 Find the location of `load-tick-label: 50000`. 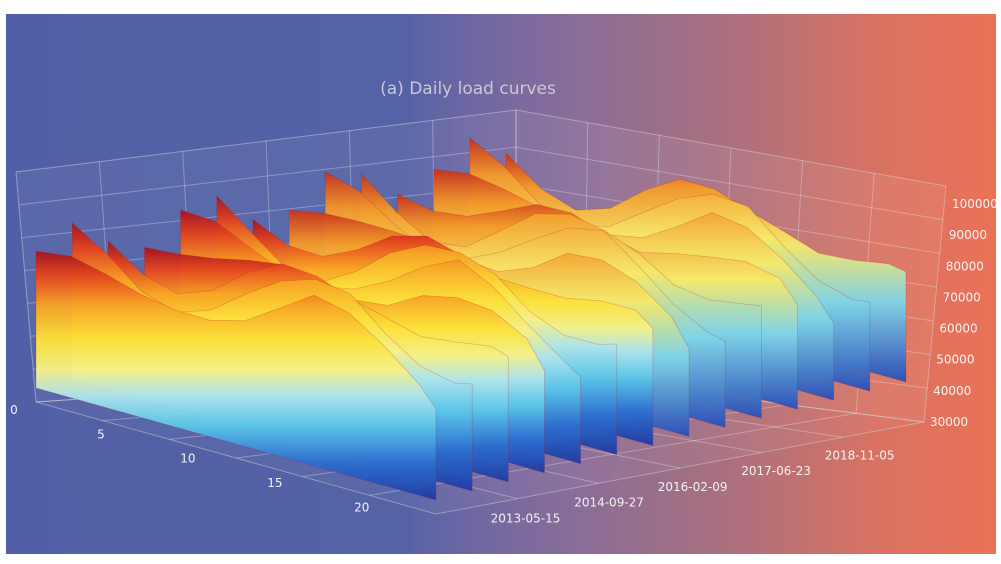

load-tick-label: 50000 is located at coordinates (955, 360).